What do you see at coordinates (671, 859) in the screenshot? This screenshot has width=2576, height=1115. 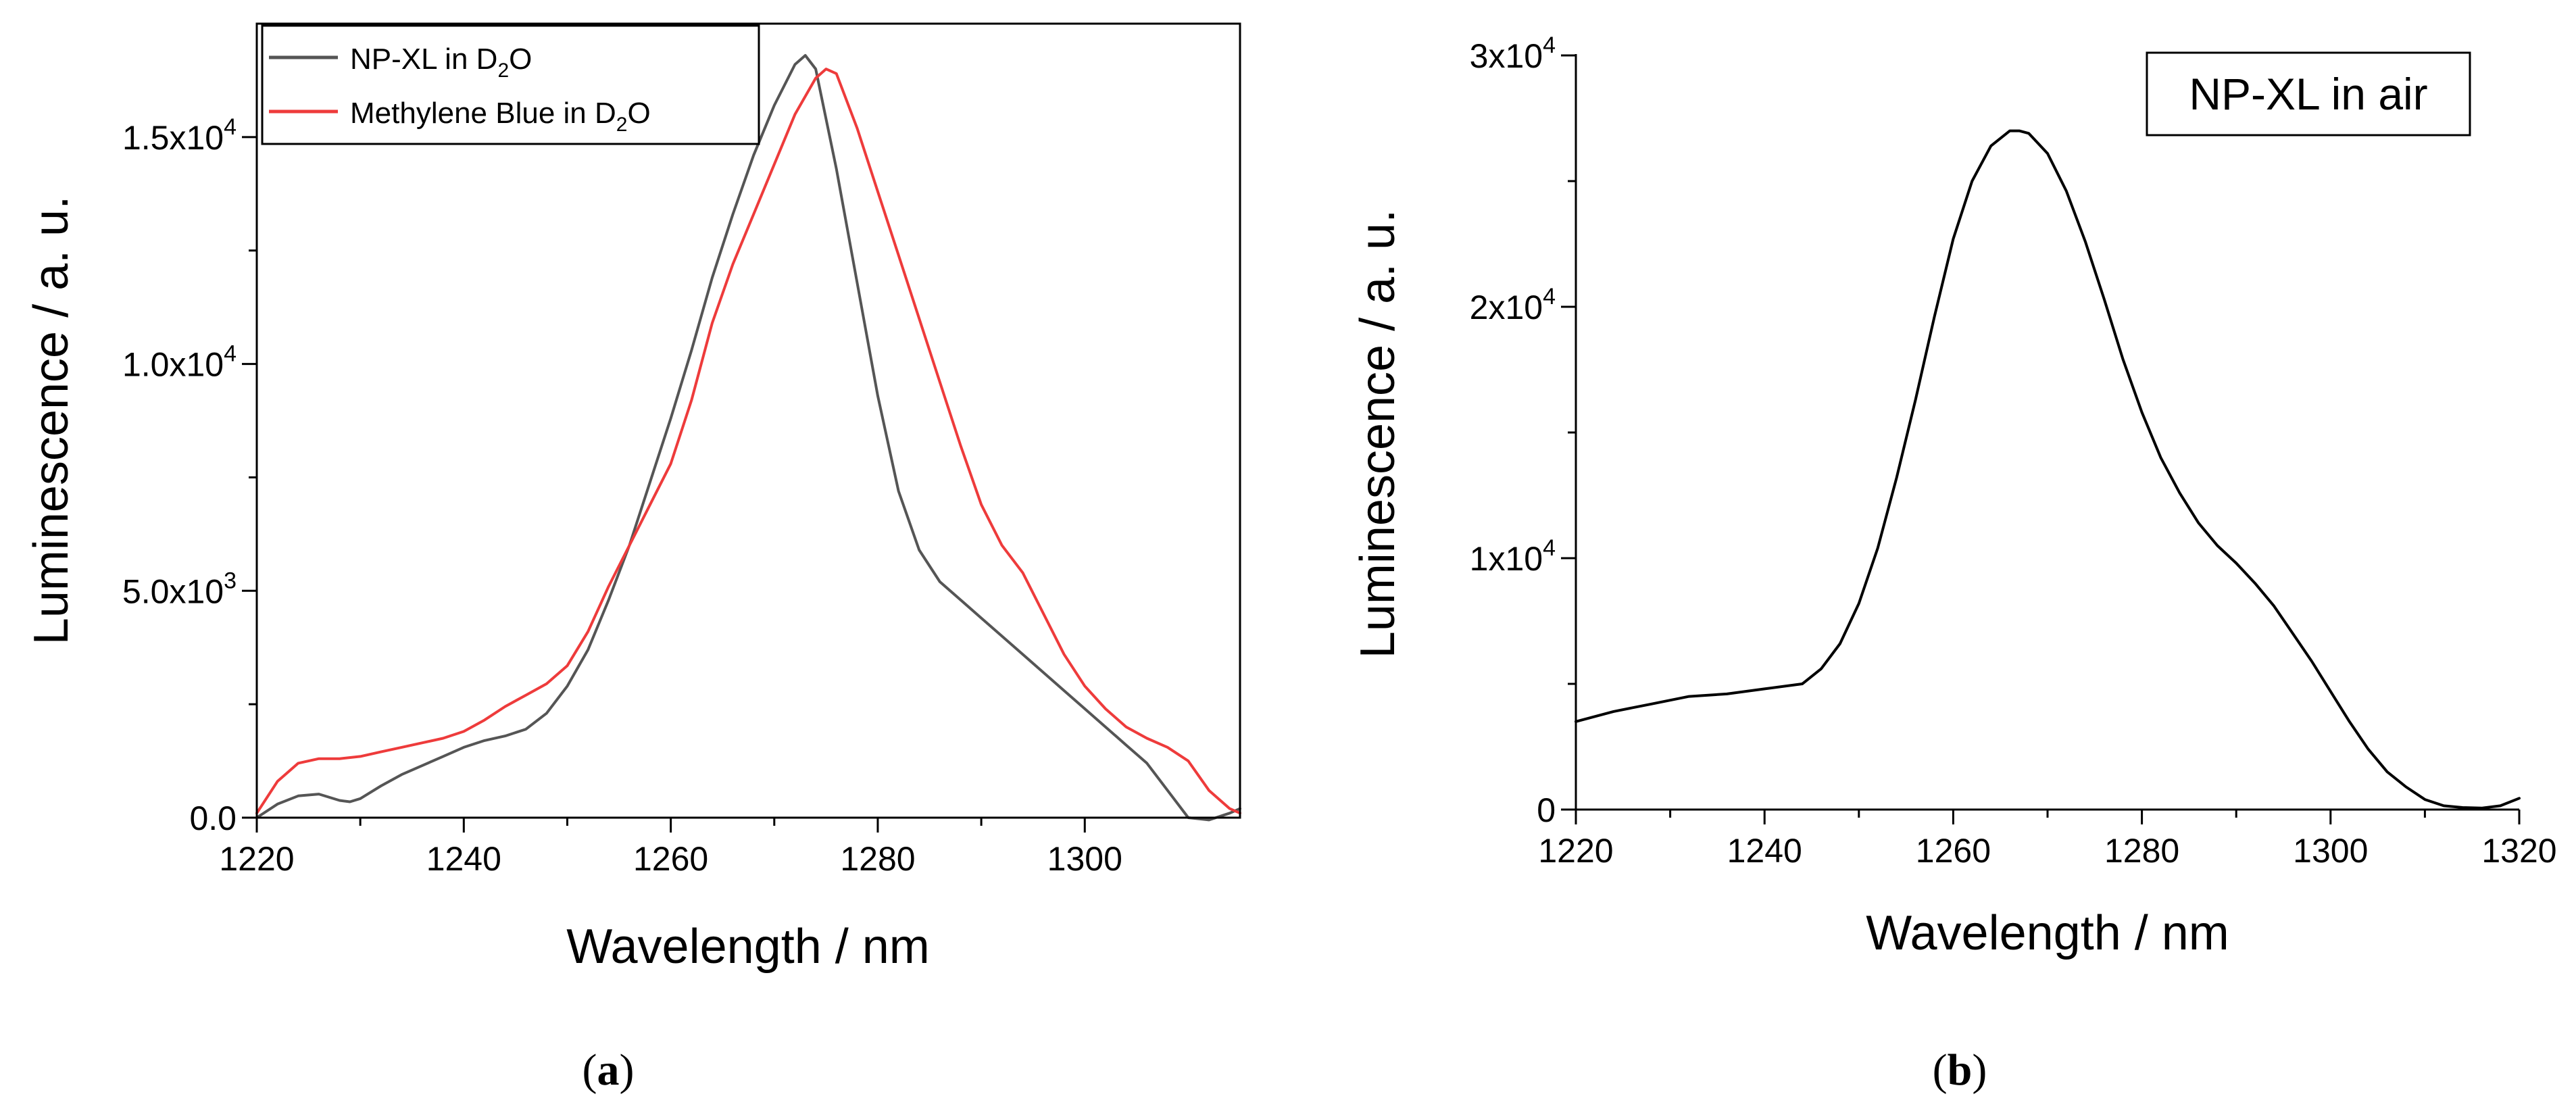 I see `x-tick-label-a-1260: 1260` at bounding box center [671, 859].